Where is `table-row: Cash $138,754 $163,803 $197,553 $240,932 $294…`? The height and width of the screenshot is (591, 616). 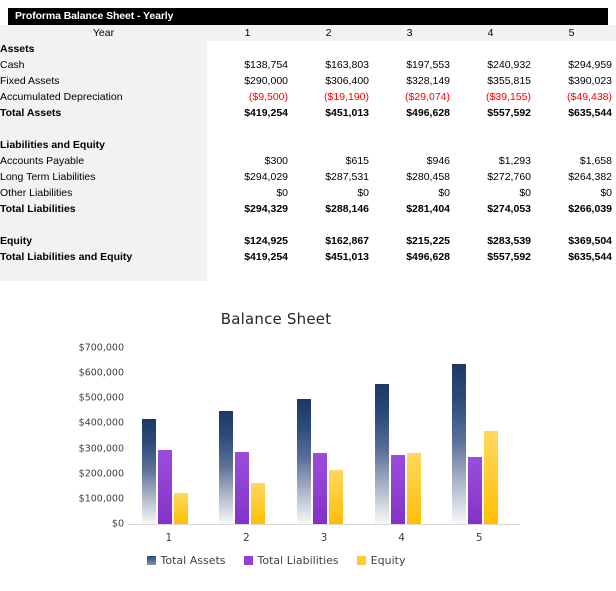
table-row: Cash $138,754 $163,803 $197,553 $240,932 $294… is located at coordinates (308, 65).